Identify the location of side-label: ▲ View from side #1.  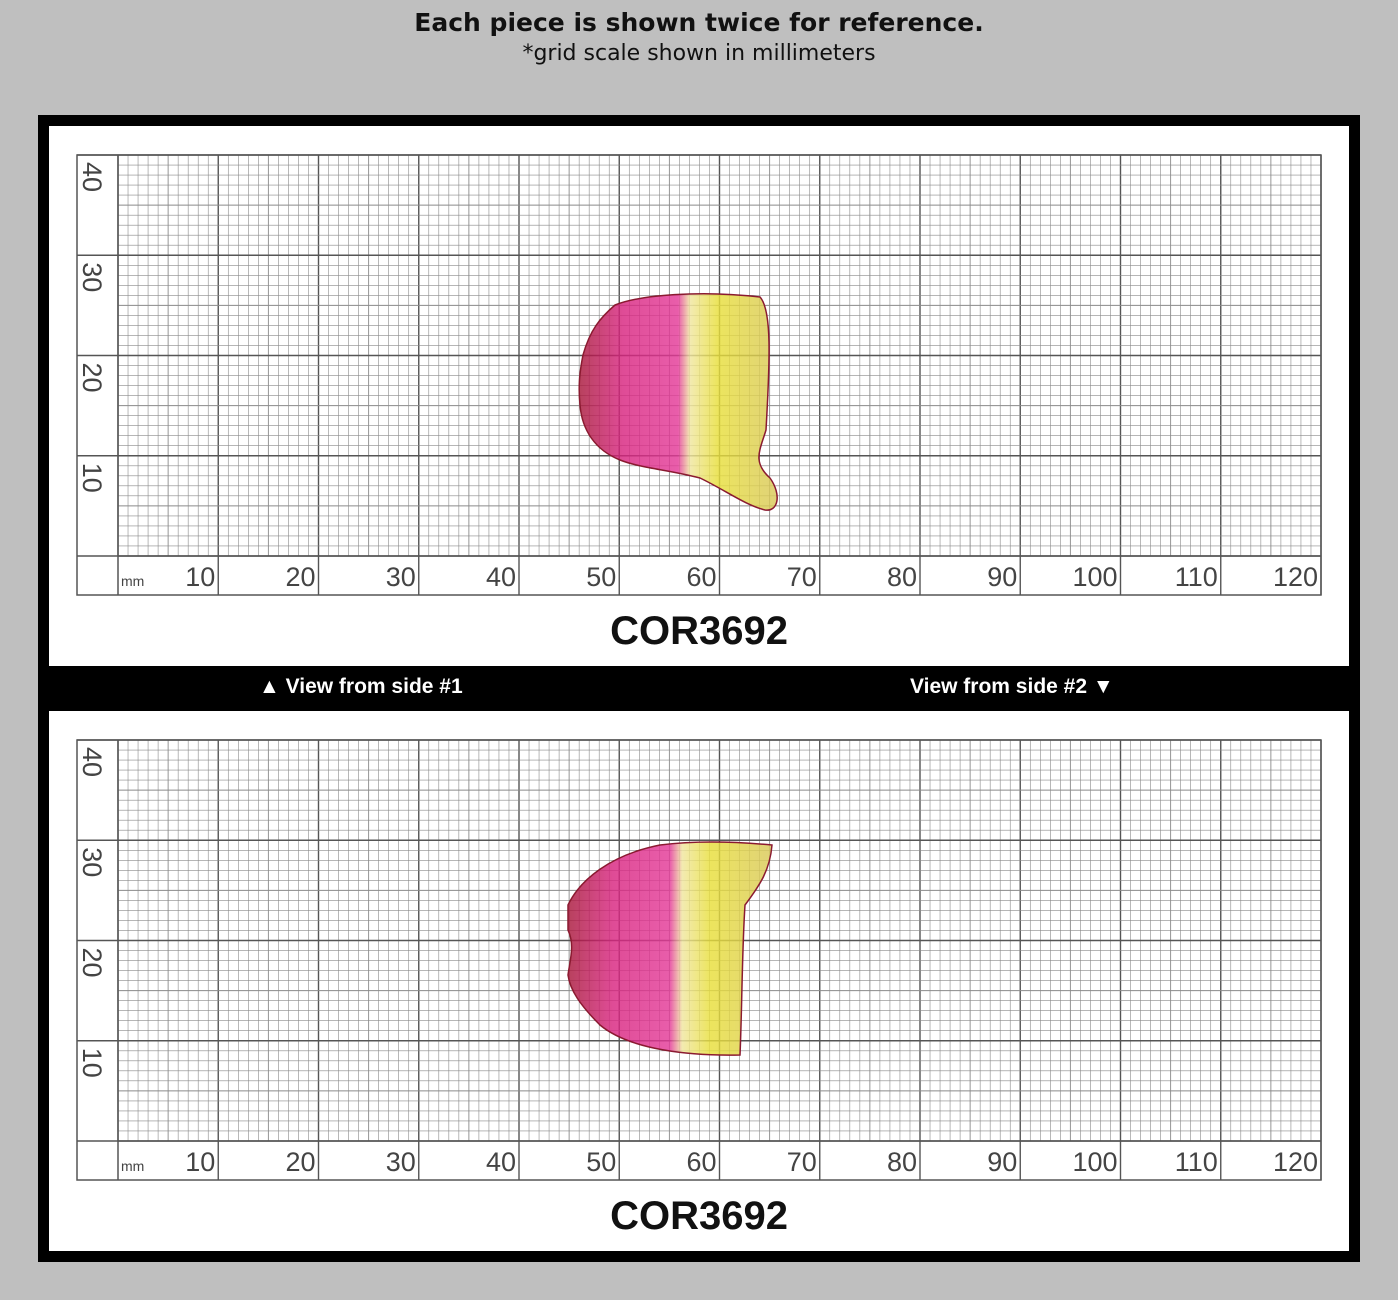
(361, 686).